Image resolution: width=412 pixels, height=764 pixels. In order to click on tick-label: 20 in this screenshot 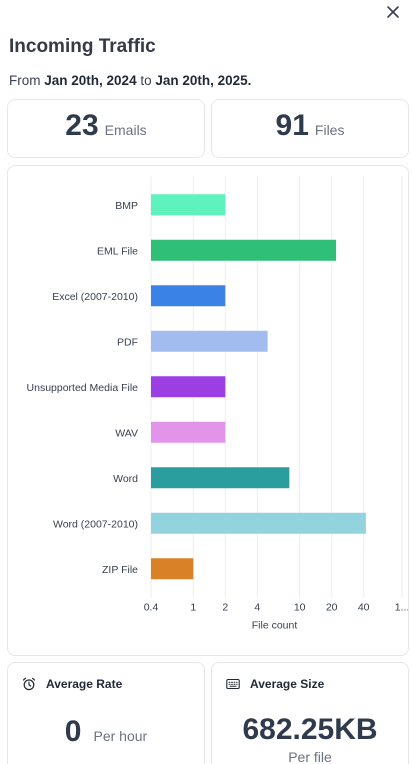, I will do `click(332, 608)`.